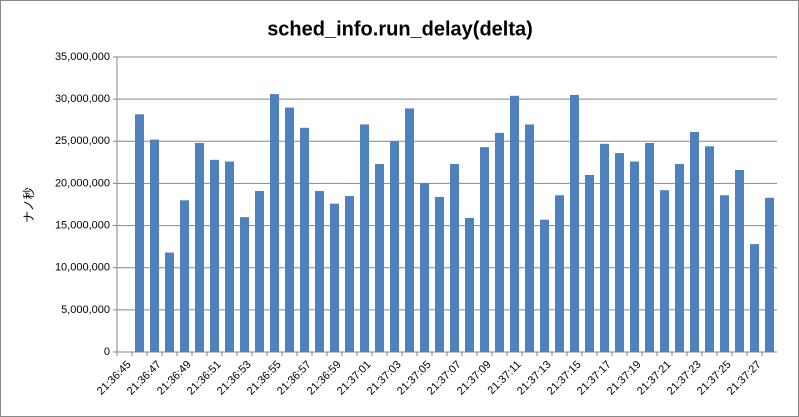 This screenshot has height=417, width=799. Describe the element at coordinates (82, 99) in the screenshot. I see `y-tick-label: 30,000,000` at that location.